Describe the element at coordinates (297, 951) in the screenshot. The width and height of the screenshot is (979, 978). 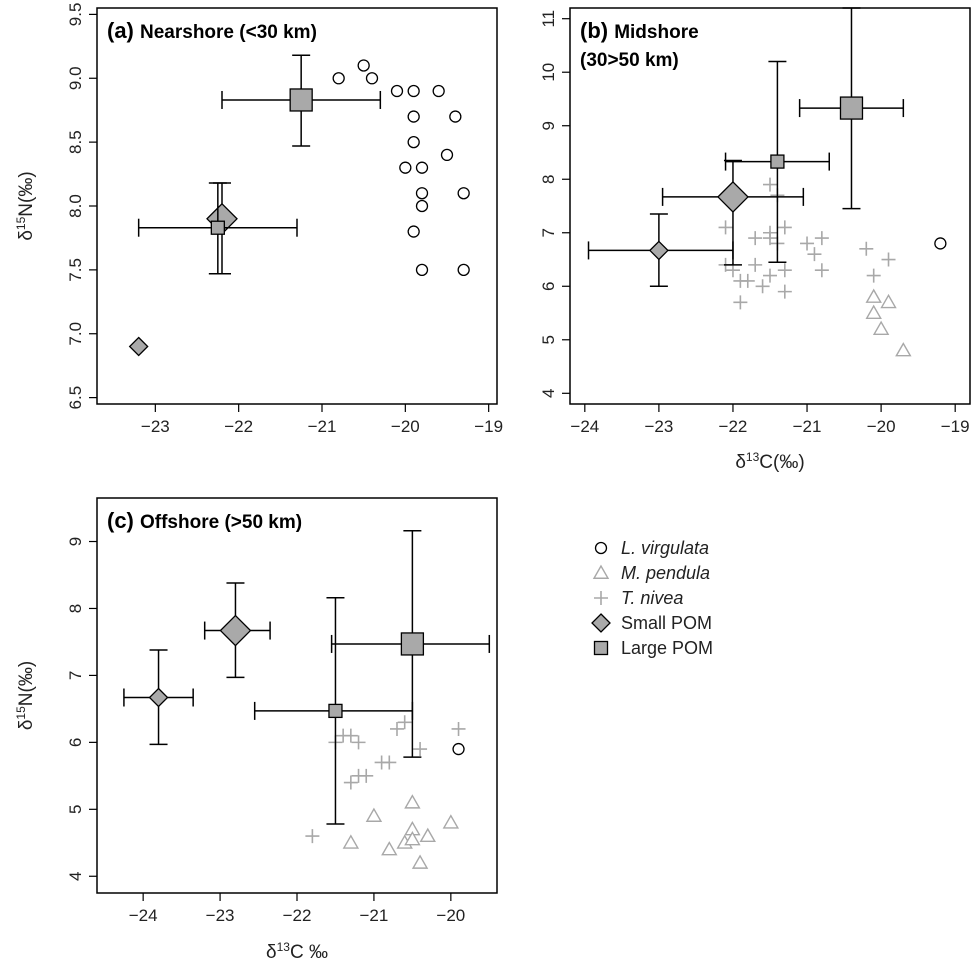
I see `x-axis-label: δ13C ‰` at that location.